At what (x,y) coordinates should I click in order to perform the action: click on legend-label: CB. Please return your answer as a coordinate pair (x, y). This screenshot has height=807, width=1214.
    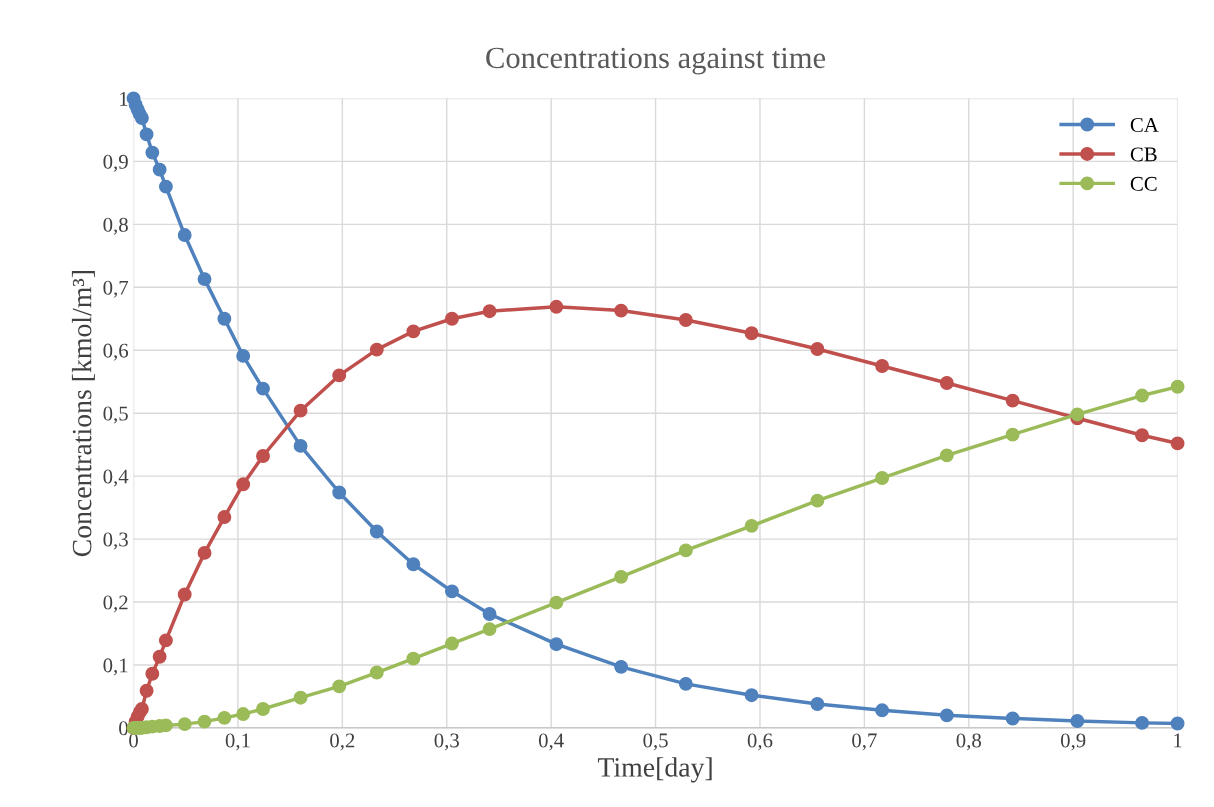
    Looking at the image, I should click on (1143, 154).